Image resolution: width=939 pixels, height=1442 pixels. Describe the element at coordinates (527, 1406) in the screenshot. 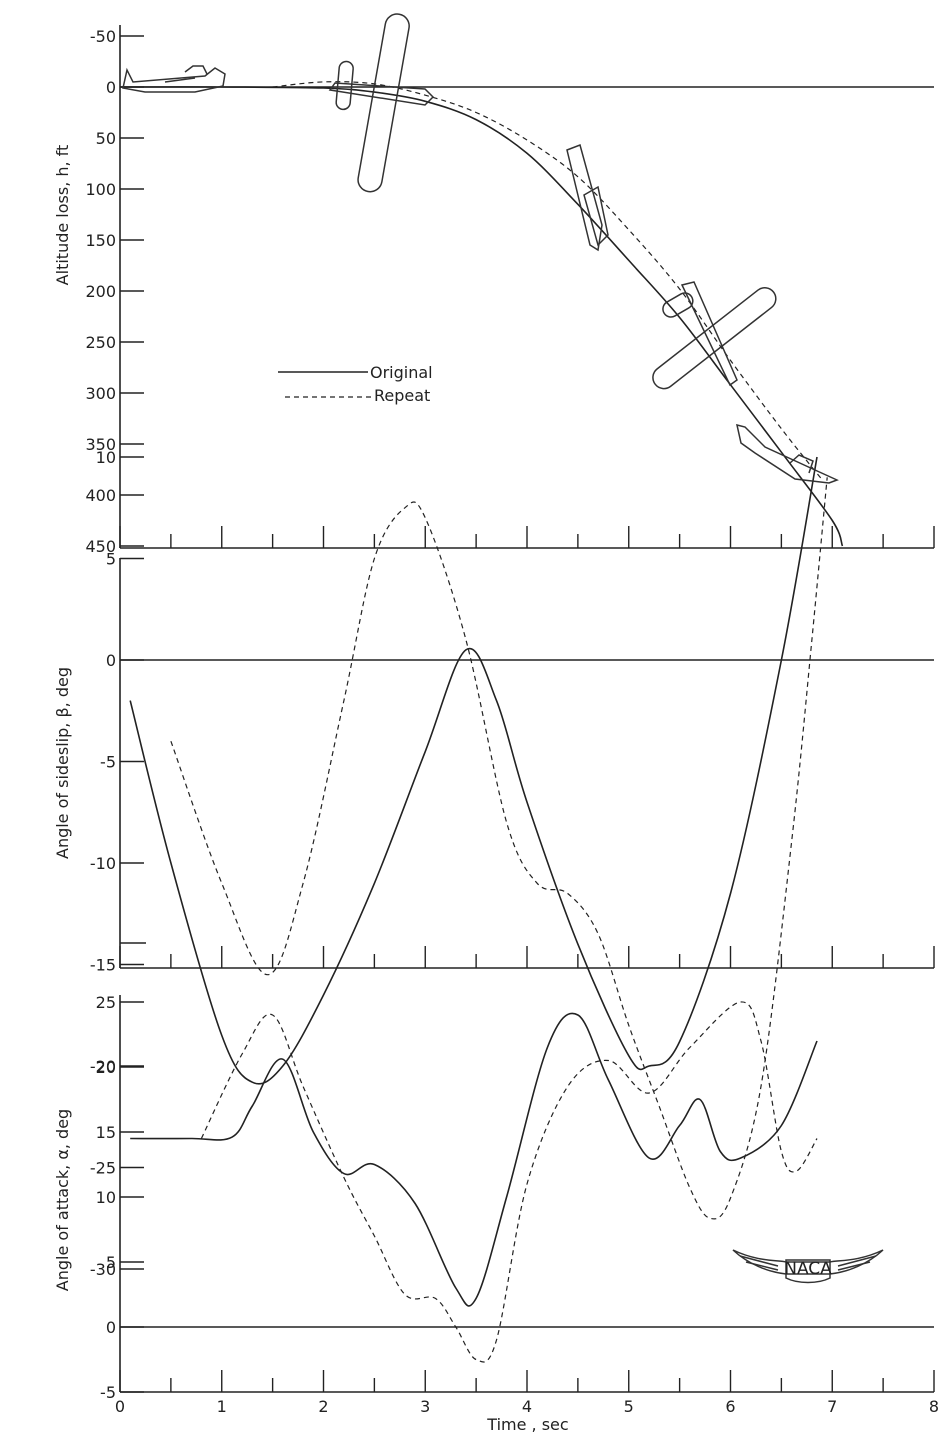

I see `x-tick-label: 4` at that location.